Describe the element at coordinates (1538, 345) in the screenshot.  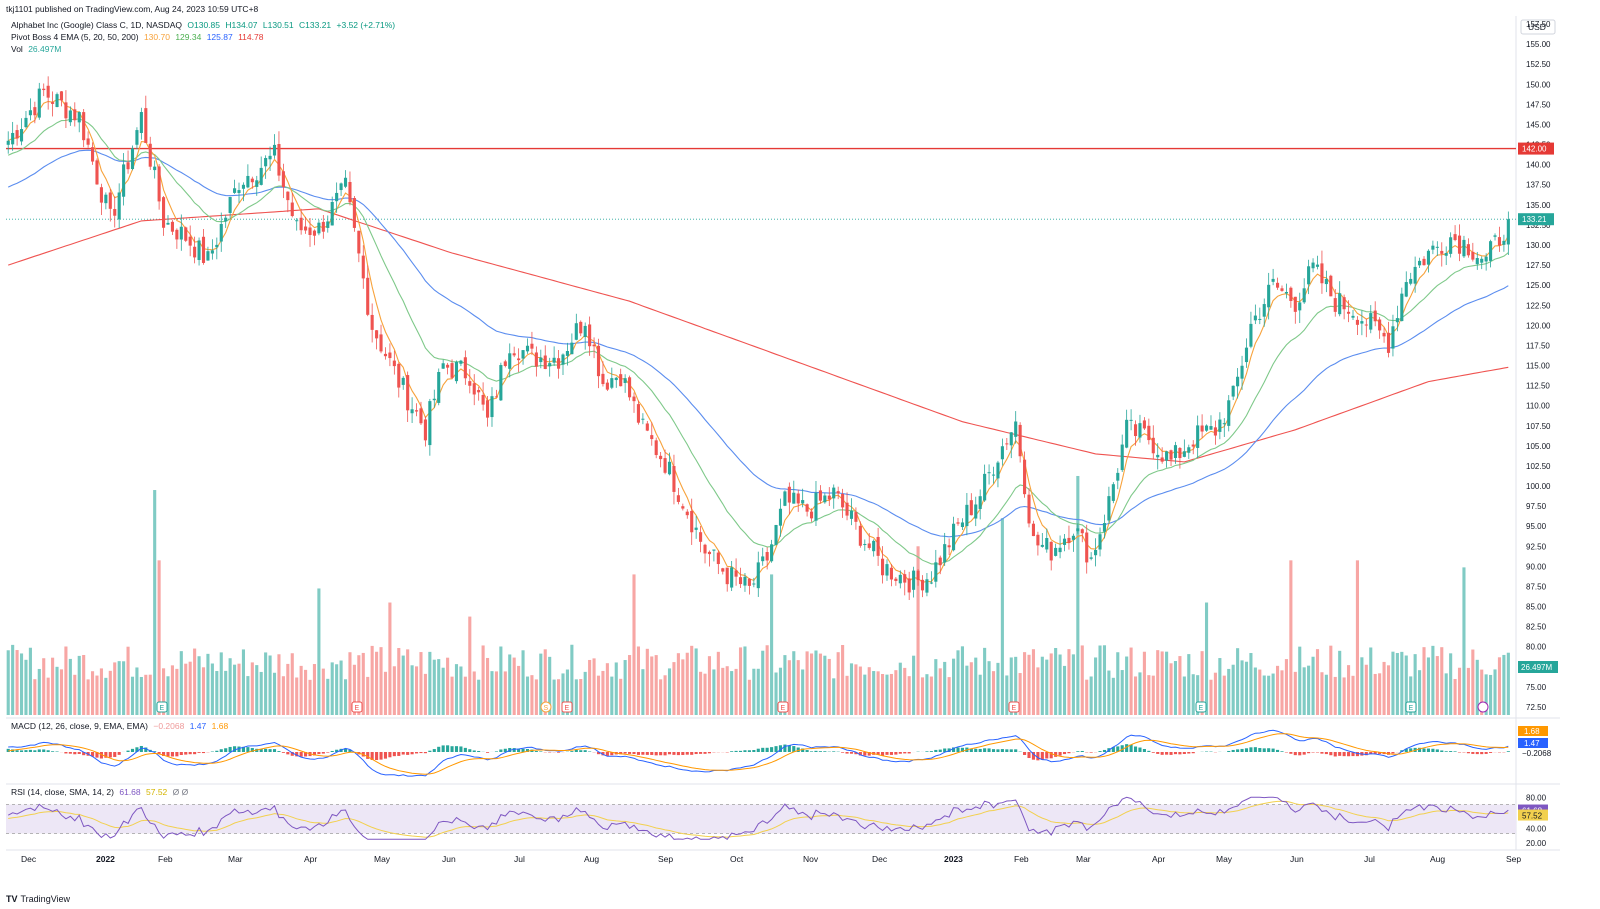
I see `price-tick: 117.50` at that location.